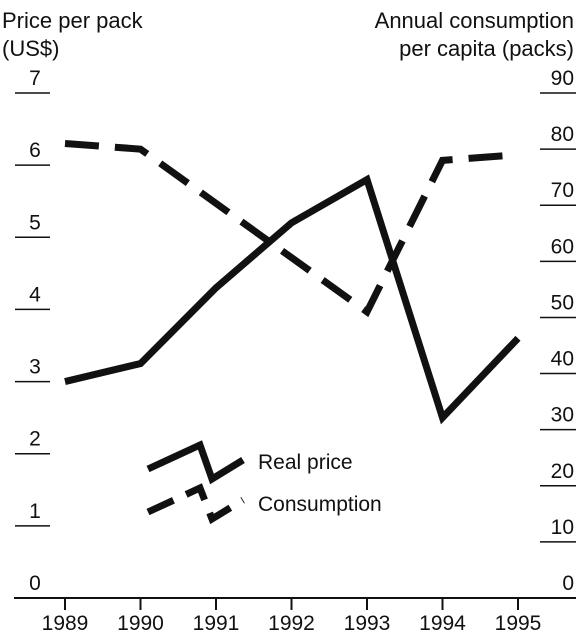 This screenshot has height=634, width=578. Describe the element at coordinates (65, 623) in the screenshot. I see `x-tick-label: 1989` at that location.